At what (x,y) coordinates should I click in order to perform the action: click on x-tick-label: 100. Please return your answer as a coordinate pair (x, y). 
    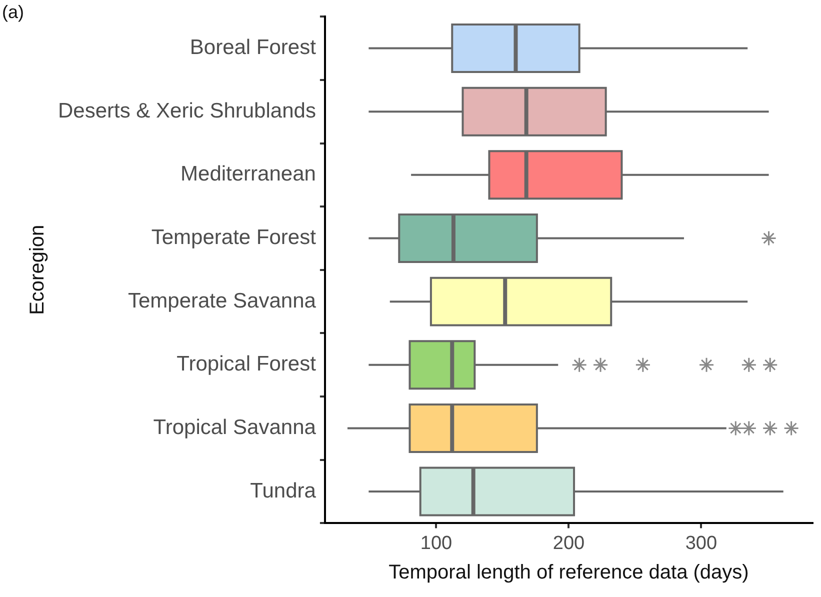
    Looking at the image, I should click on (436, 543).